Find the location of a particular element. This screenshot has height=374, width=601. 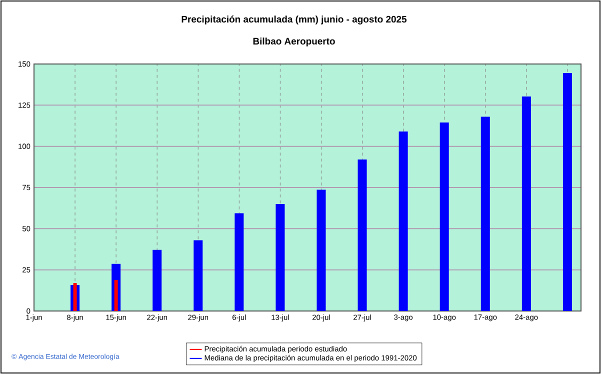

chart-subtitle: Bilbao Aeropuerto is located at coordinates (294, 42).